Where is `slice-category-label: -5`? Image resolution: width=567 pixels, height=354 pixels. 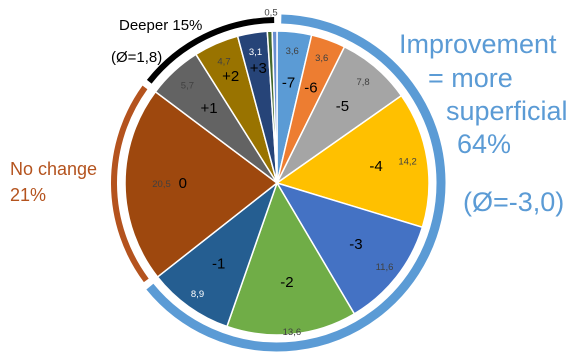 slice-category-label: -5 is located at coordinates (342, 106).